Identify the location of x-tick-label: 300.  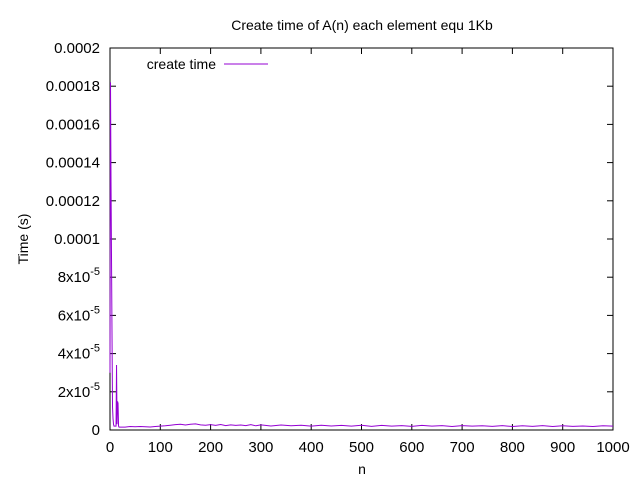
(260, 447).